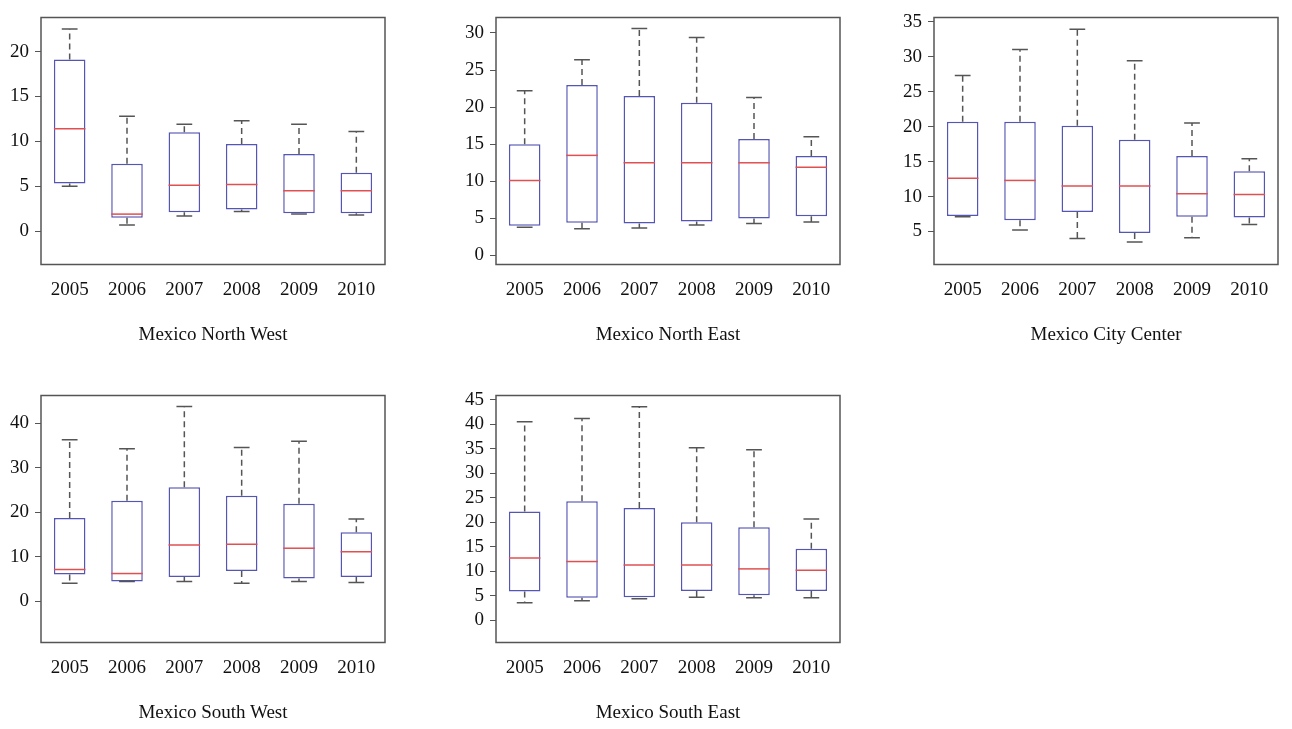 Image resolution: width=1292 pixels, height=729 pixels. I want to click on x-axis-title: Mexico City Center, so click(1106, 333).